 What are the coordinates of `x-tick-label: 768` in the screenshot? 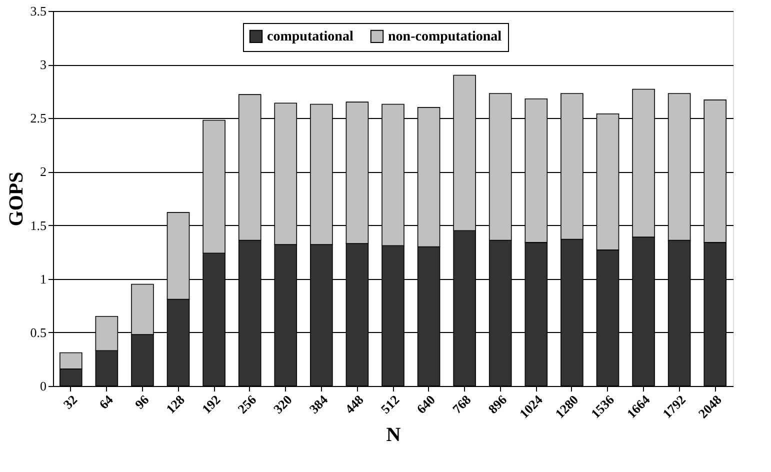 It's located at (461, 404).